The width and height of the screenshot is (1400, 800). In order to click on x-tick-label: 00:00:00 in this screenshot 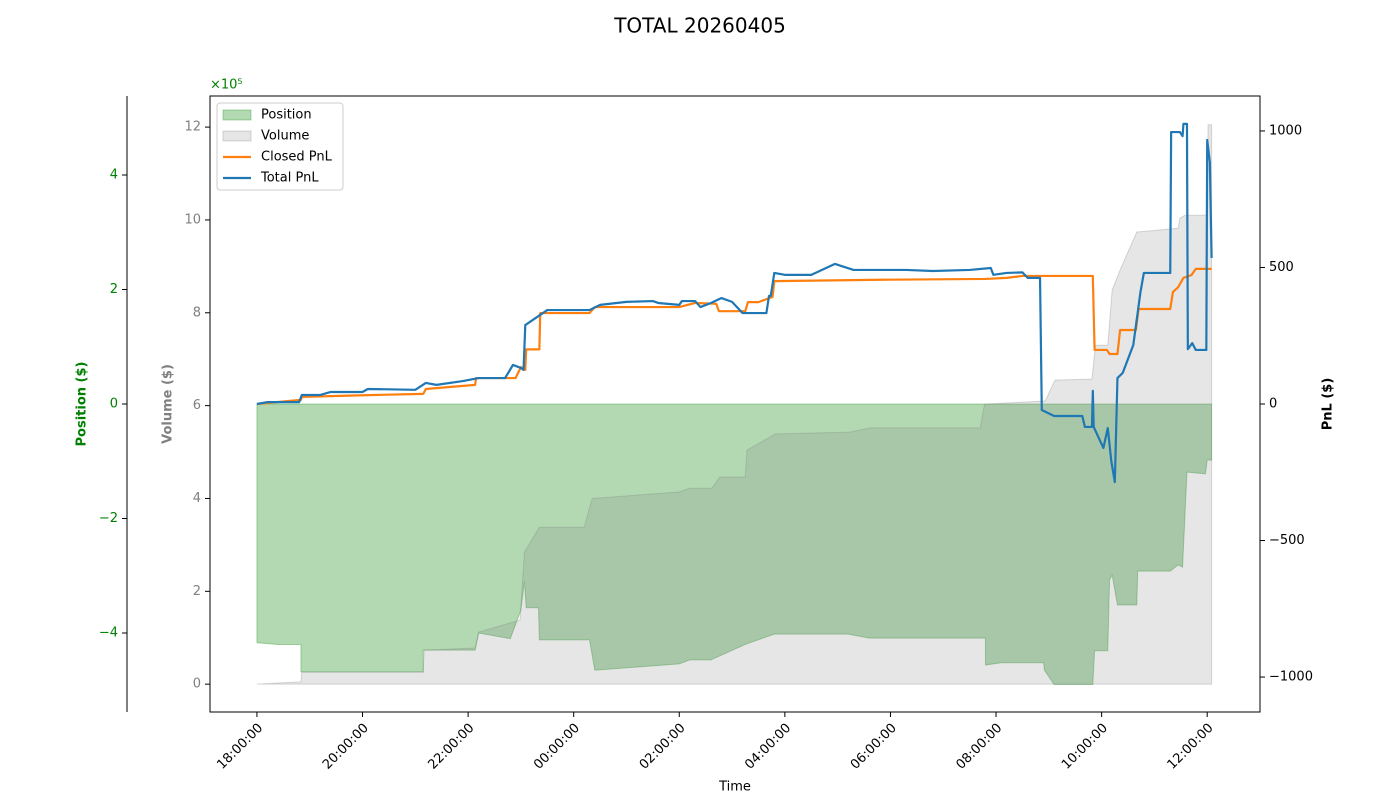, I will do `click(557, 747)`.